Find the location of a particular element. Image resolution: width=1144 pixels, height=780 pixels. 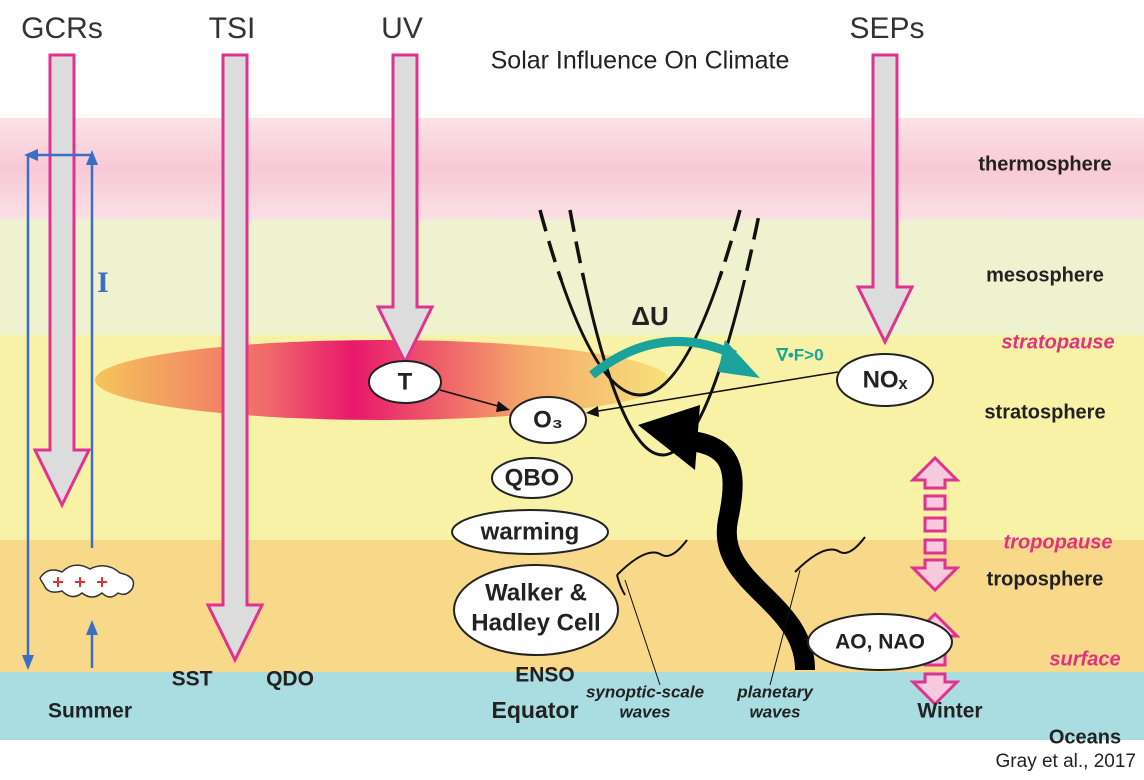

label: Equator is located at coordinates (535, 710).